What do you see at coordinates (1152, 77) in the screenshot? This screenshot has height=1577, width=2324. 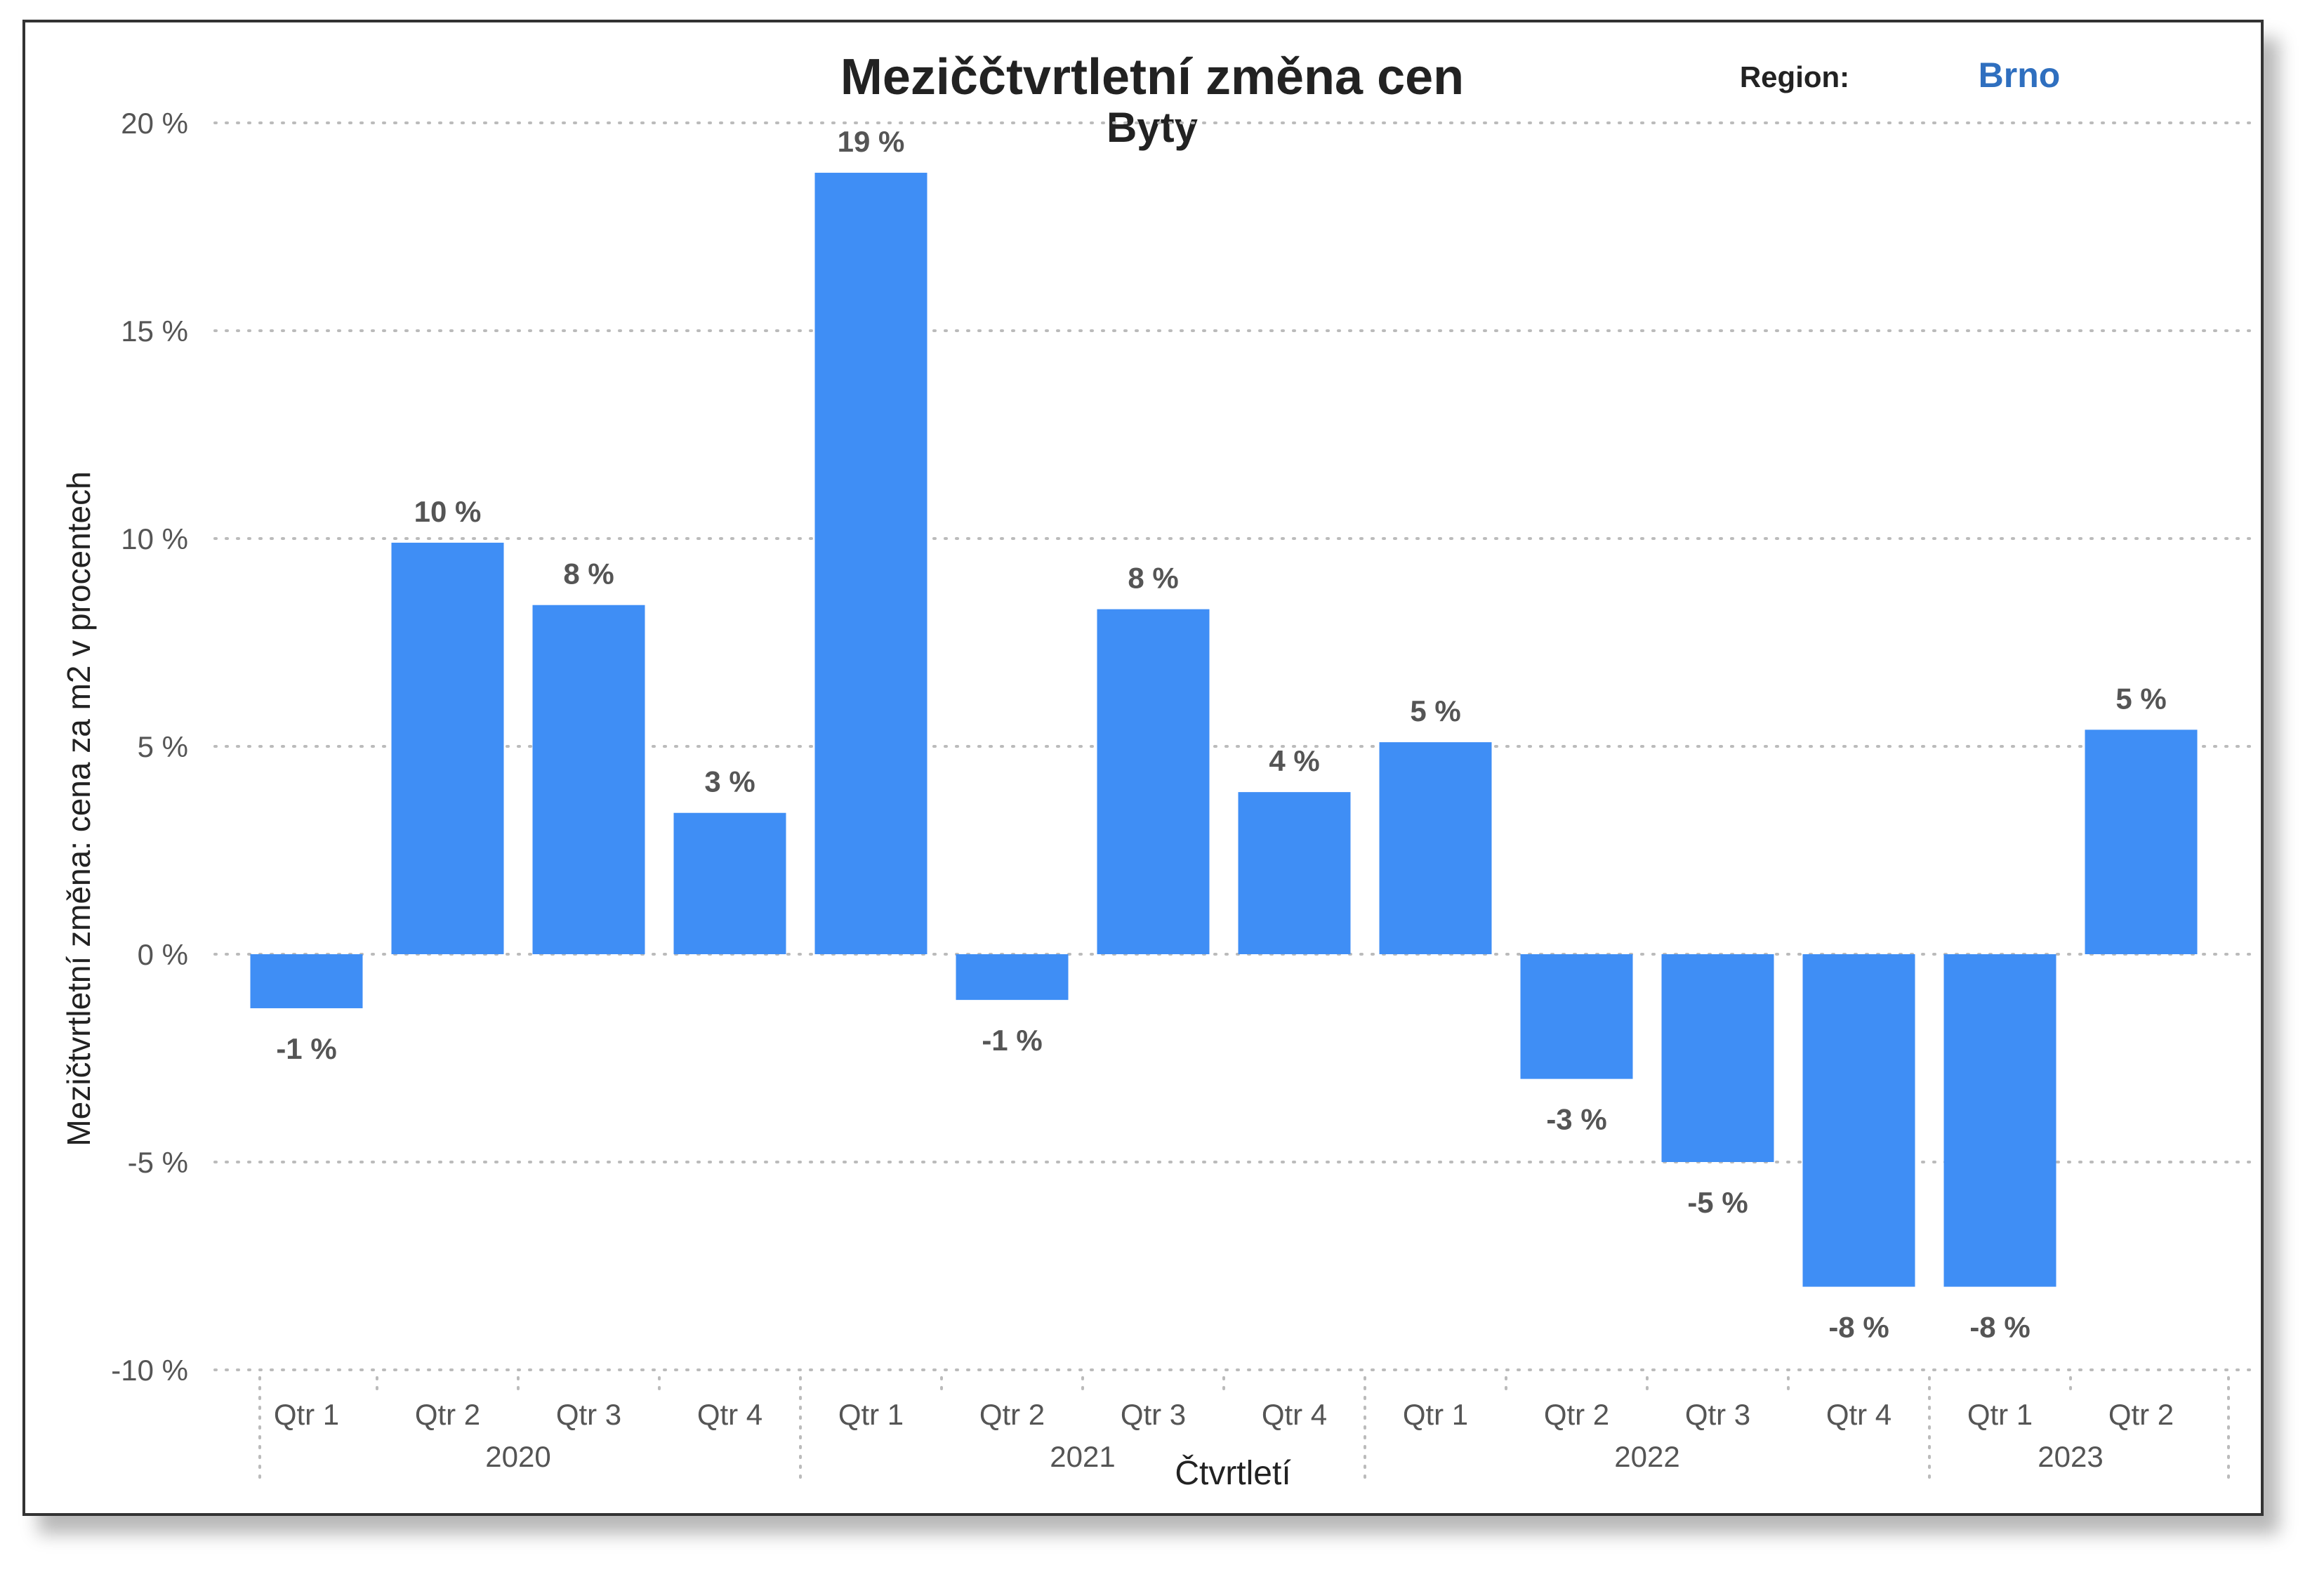 I see `chart-title: Meziččtvrtletní změna cen` at bounding box center [1152, 77].